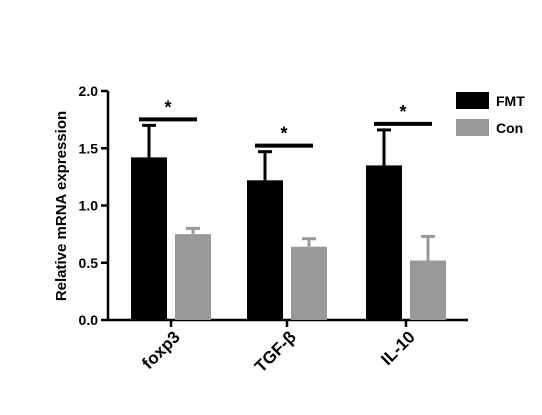 This screenshot has width=542, height=415. What do you see at coordinates (472, 127) in the screenshot?
I see `legend-swatch-con` at bounding box center [472, 127].